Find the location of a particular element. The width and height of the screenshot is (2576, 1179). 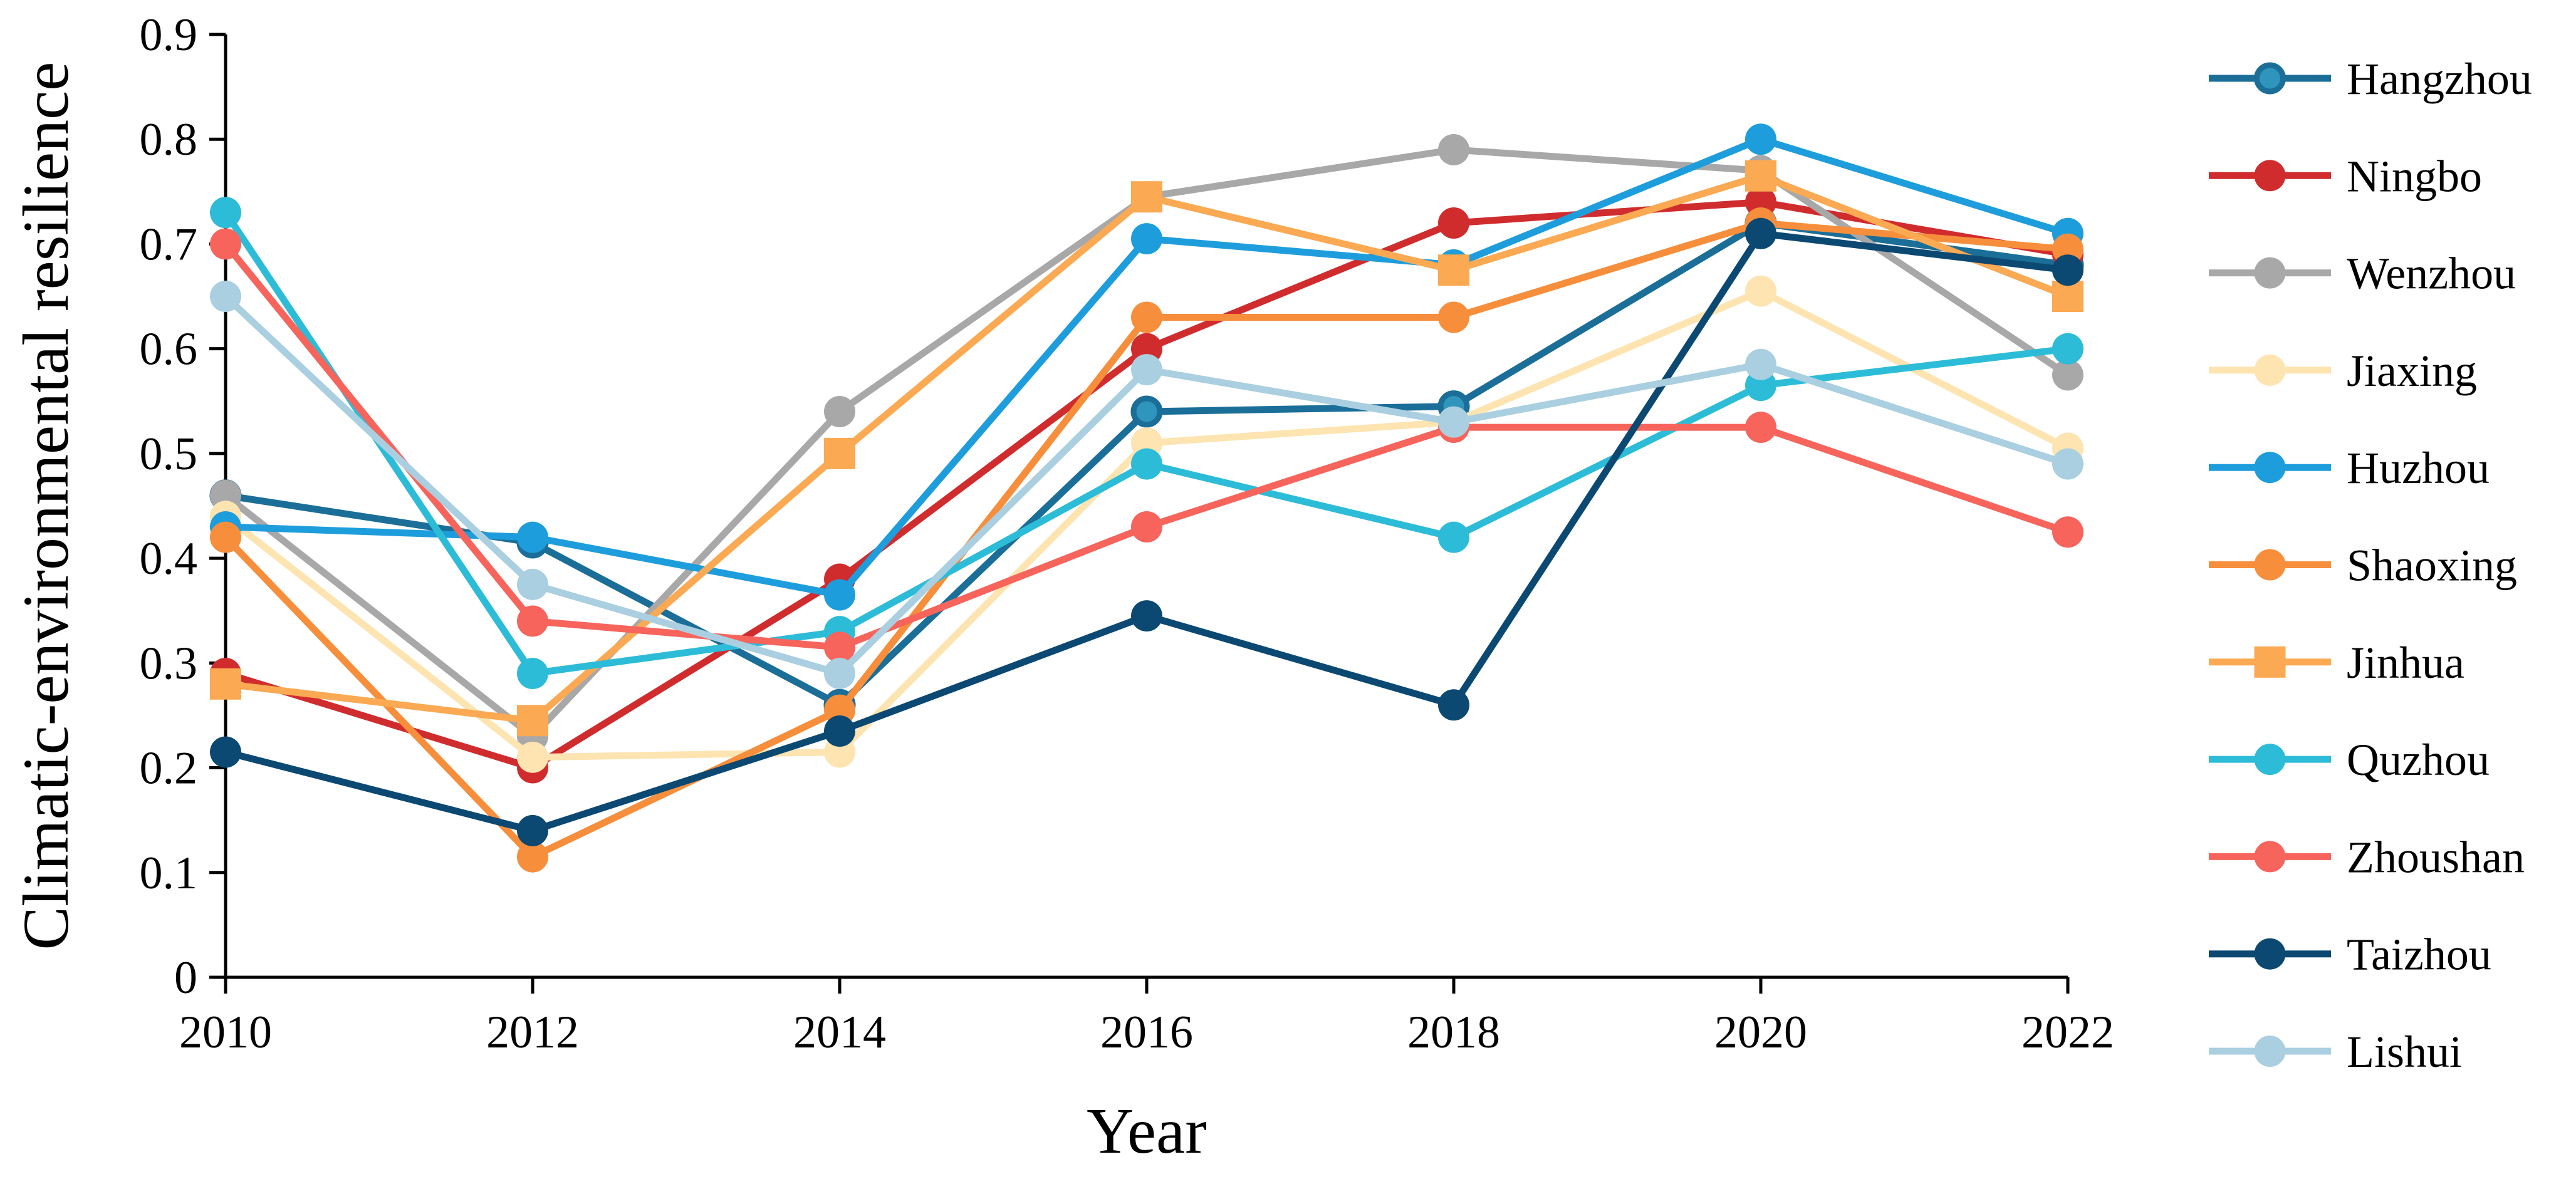

legend-item-zhoushan: Zhoushan is located at coordinates (2367, 857).